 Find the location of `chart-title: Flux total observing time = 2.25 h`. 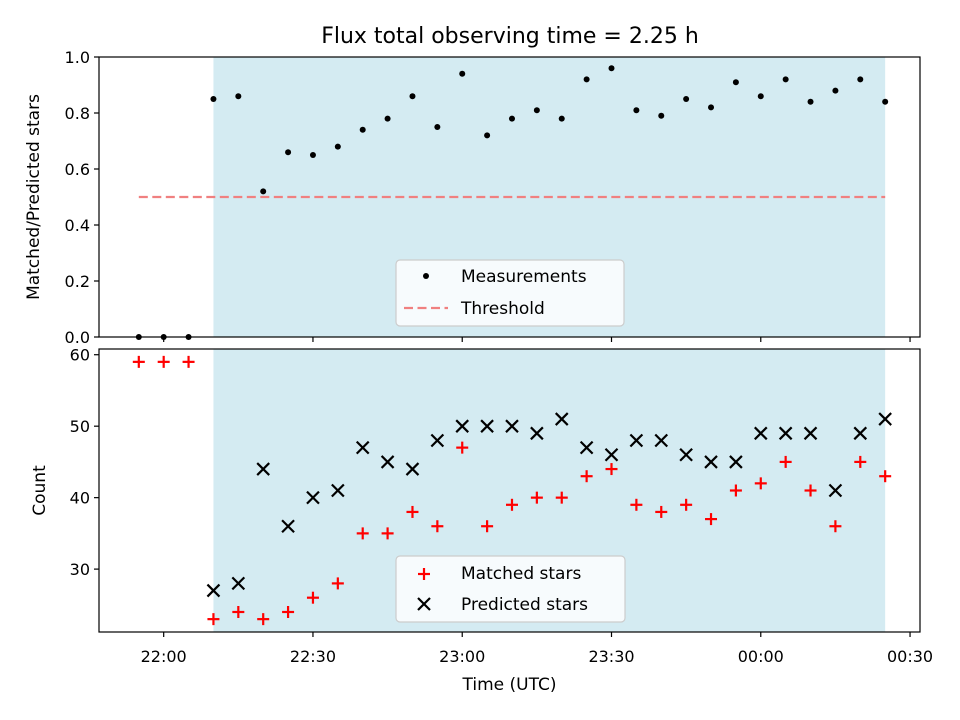

chart-title: Flux total observing time = 2.25 h is located at coordinates (510, 36).